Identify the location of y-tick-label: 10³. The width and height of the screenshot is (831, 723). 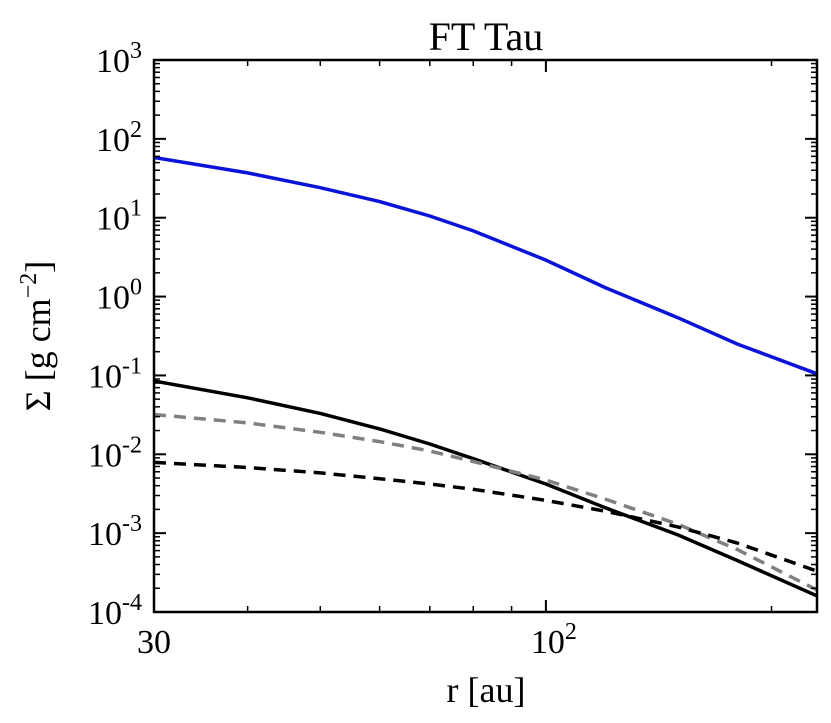
(119, 59).